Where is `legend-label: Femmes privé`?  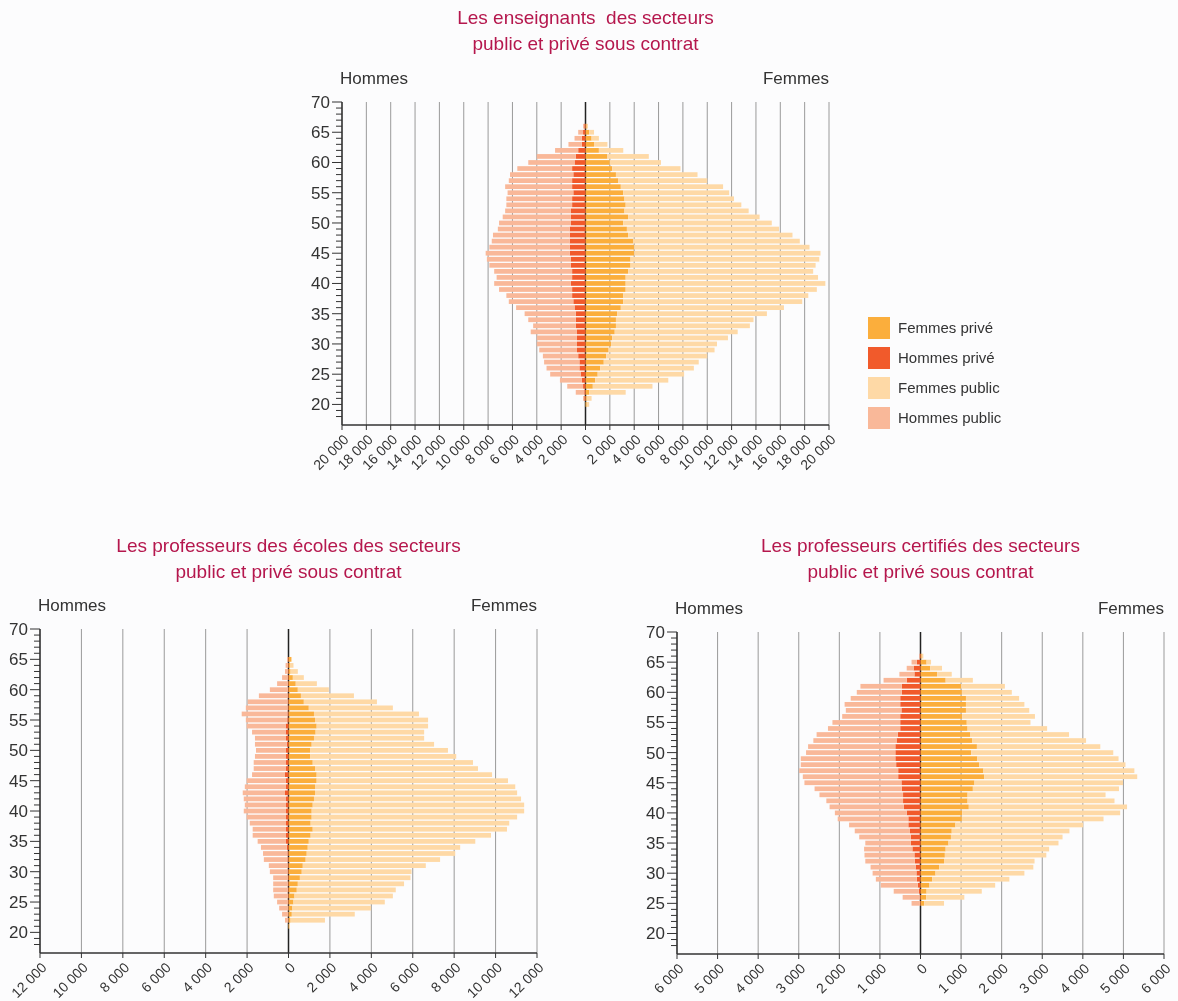
legend-label: Femmes privé is located at coordinates (946, 328).